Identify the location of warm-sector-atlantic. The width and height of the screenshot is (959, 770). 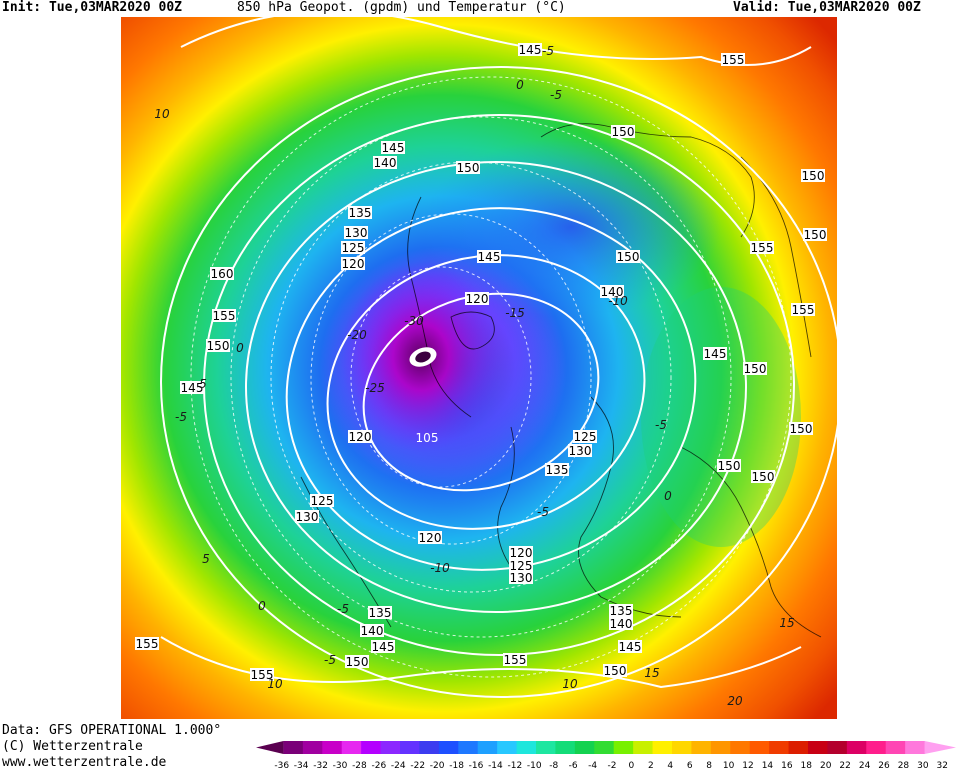
(721, 417).